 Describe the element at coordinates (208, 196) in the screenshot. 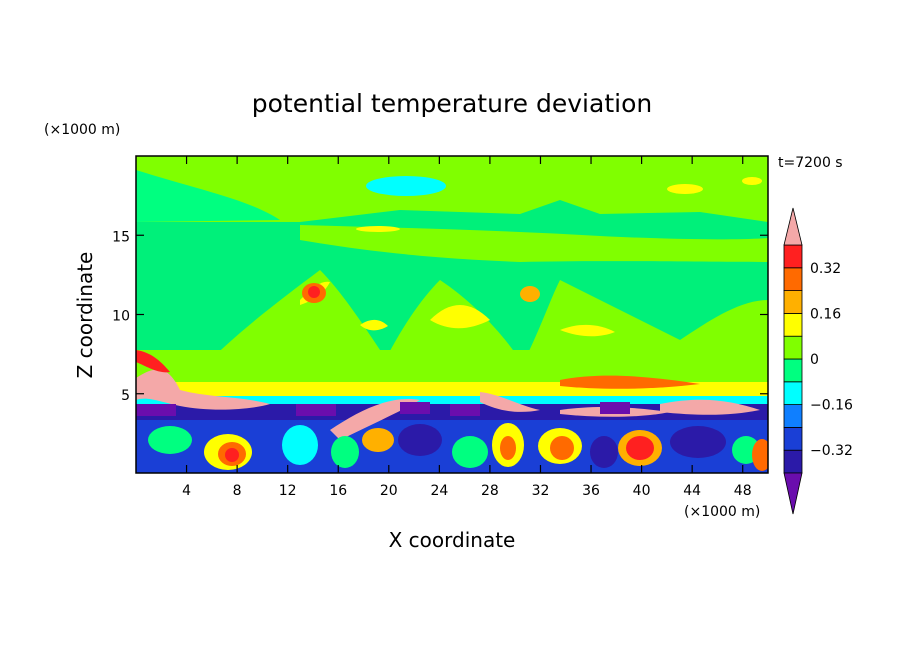

I see `upper-neutral-patch` at that location.